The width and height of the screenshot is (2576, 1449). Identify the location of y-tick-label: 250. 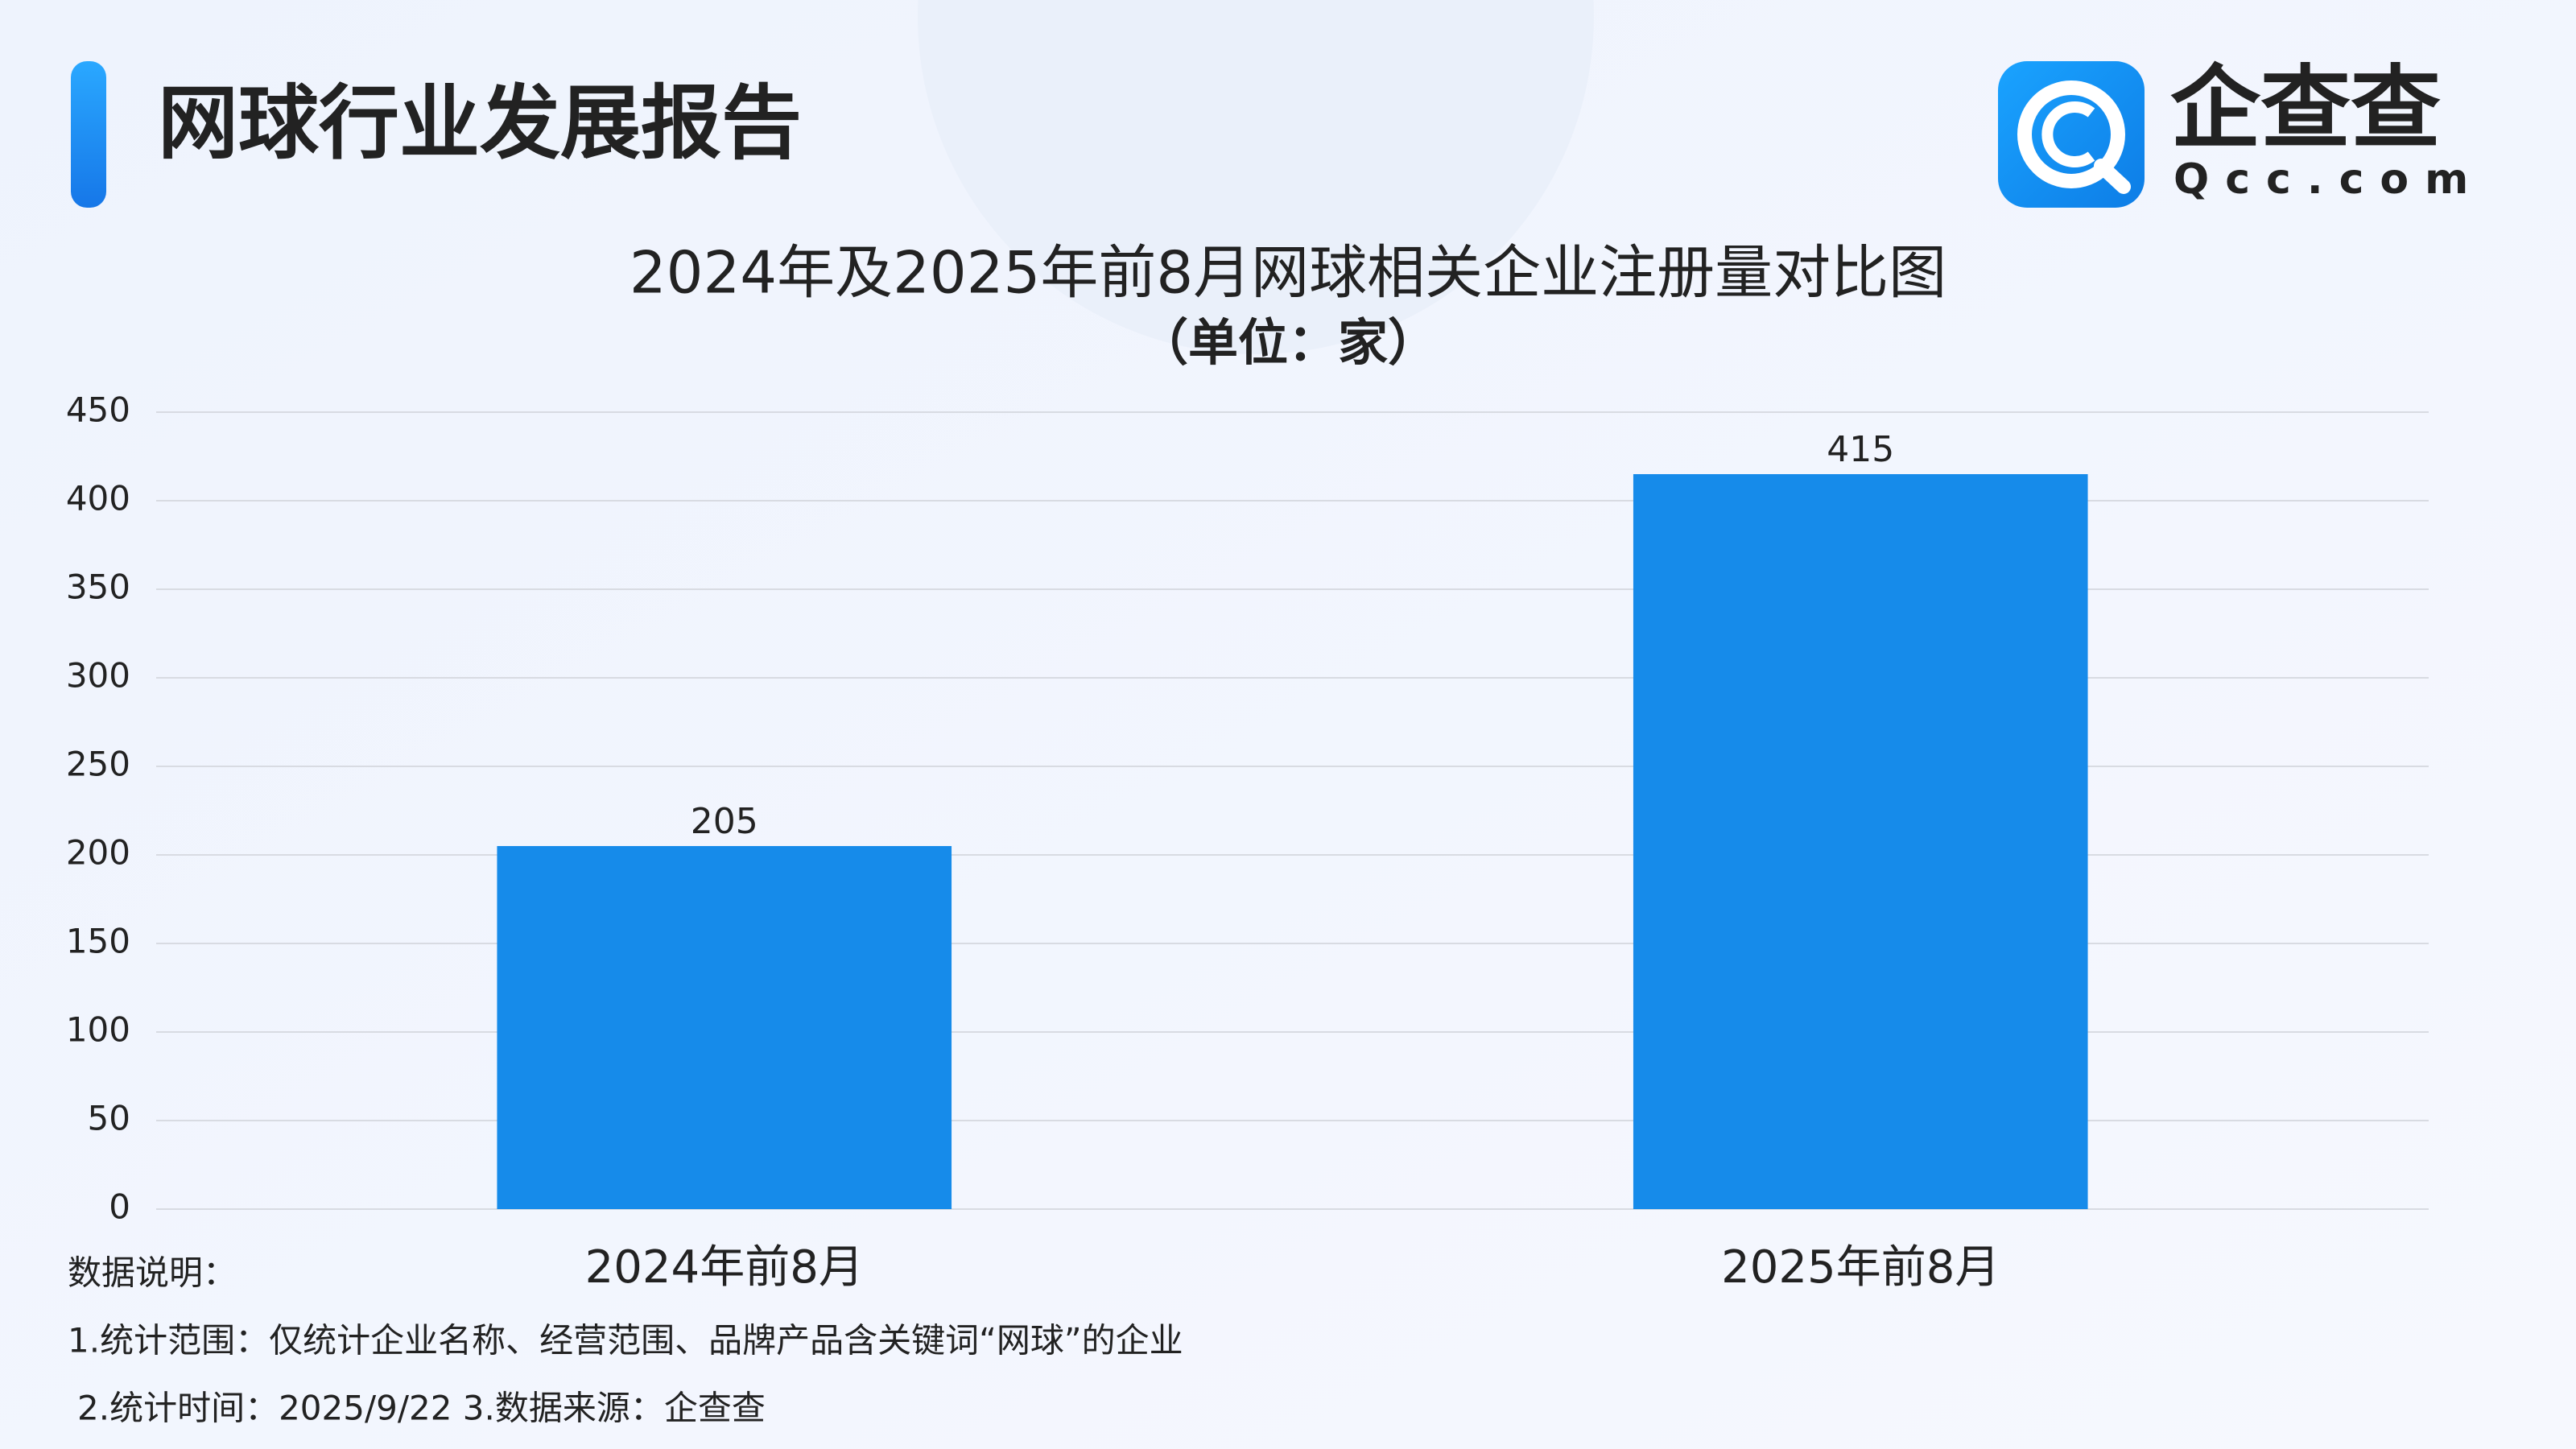
(98, 764).